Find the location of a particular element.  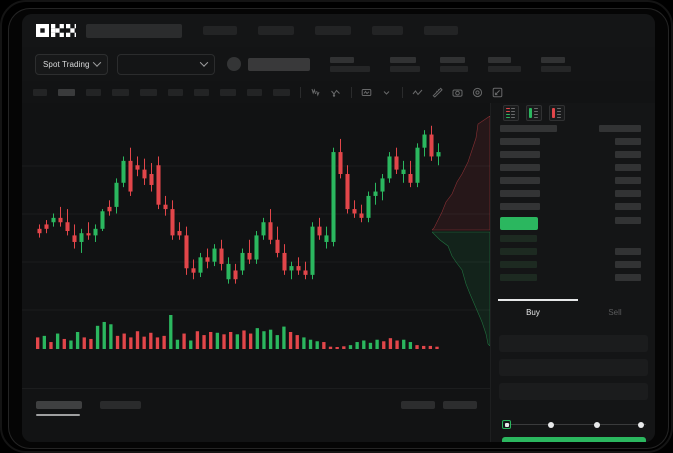

candlestick-chart-icon is located at coordinates (315, 92).